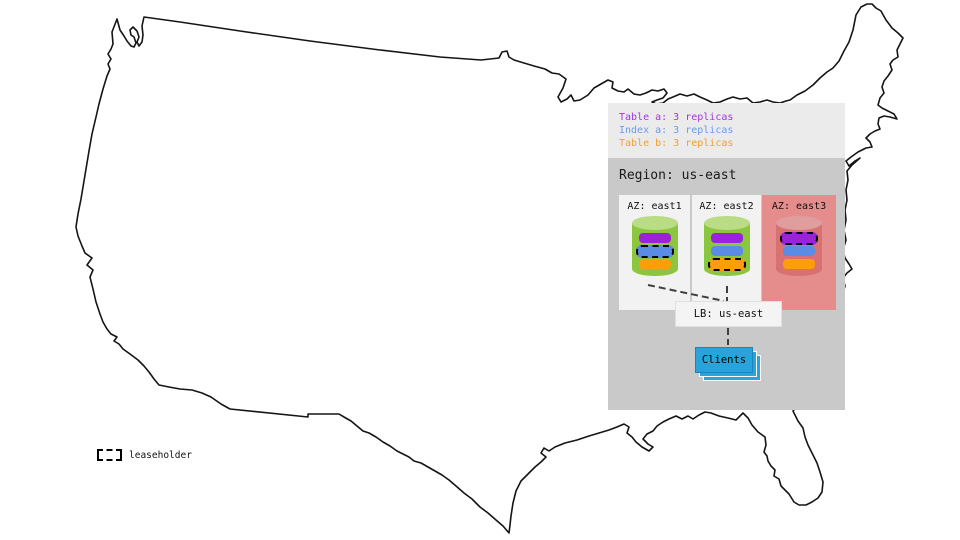  I want to click on database-cylinder-east2, so click(726, 246).